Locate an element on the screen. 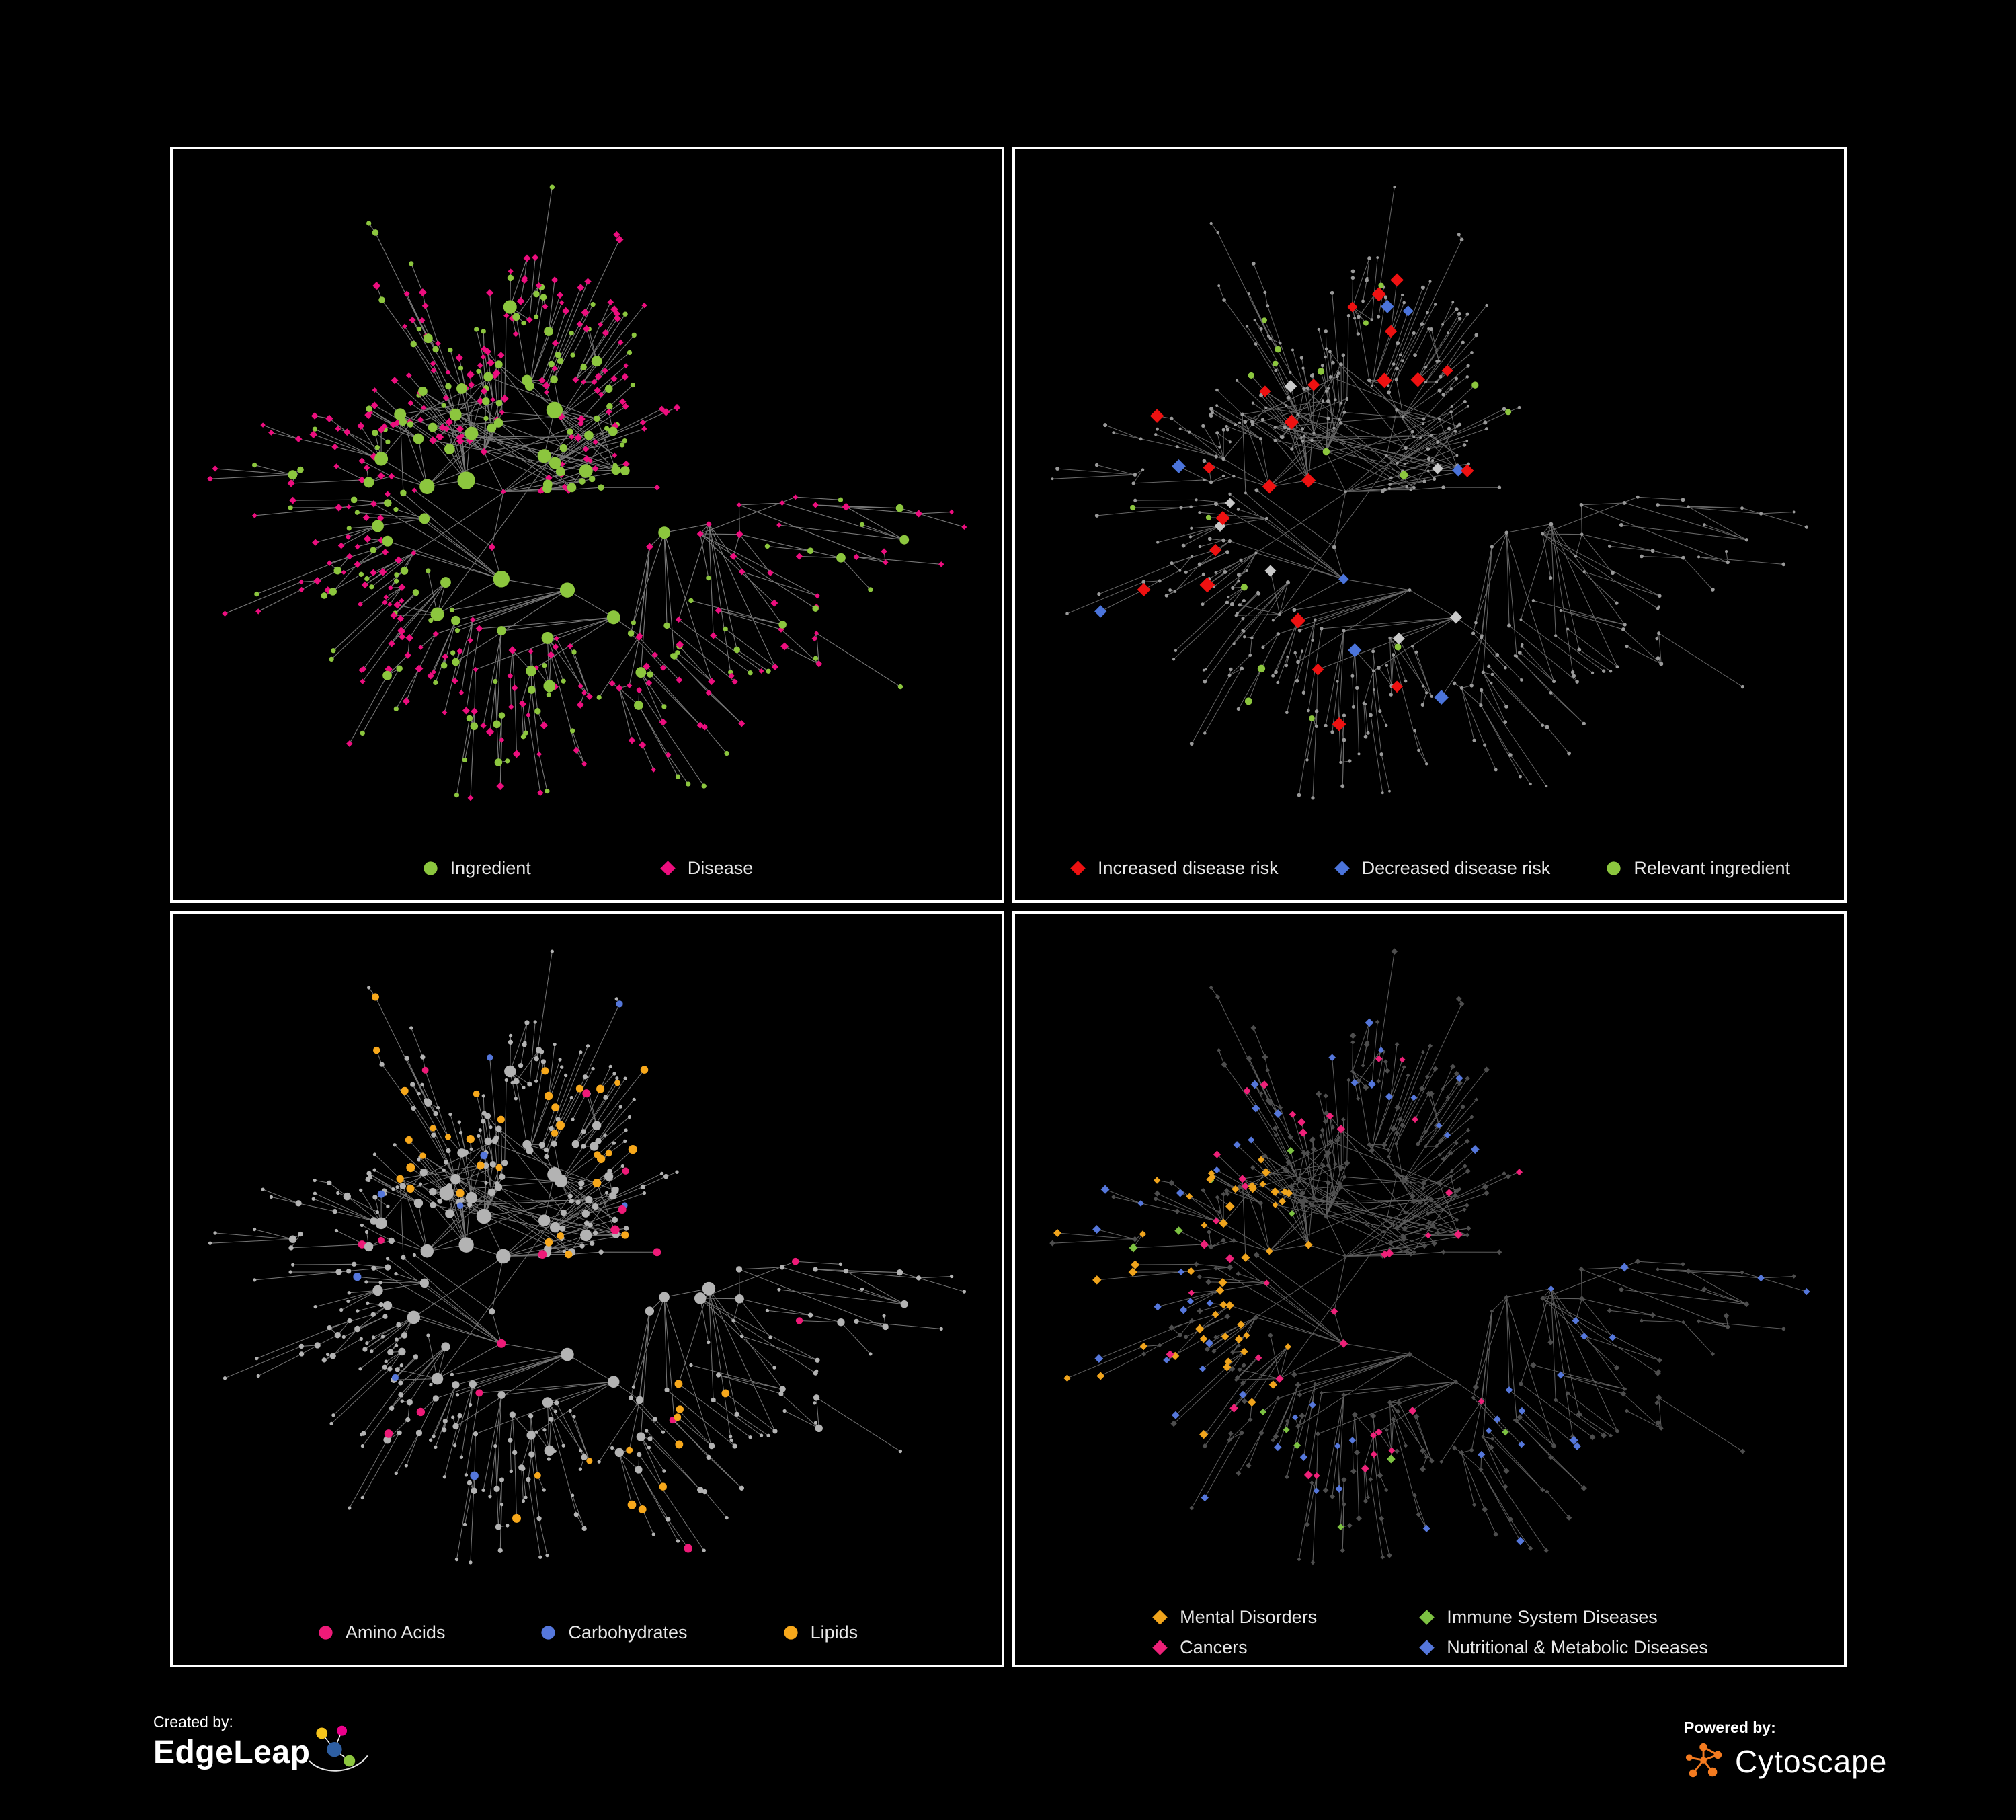 Image resolution: width=2016 pixels, height=1820 pixels. legend-2: Amino Acids Carbohydrates Lipids is located at coordinates (587, 1632).